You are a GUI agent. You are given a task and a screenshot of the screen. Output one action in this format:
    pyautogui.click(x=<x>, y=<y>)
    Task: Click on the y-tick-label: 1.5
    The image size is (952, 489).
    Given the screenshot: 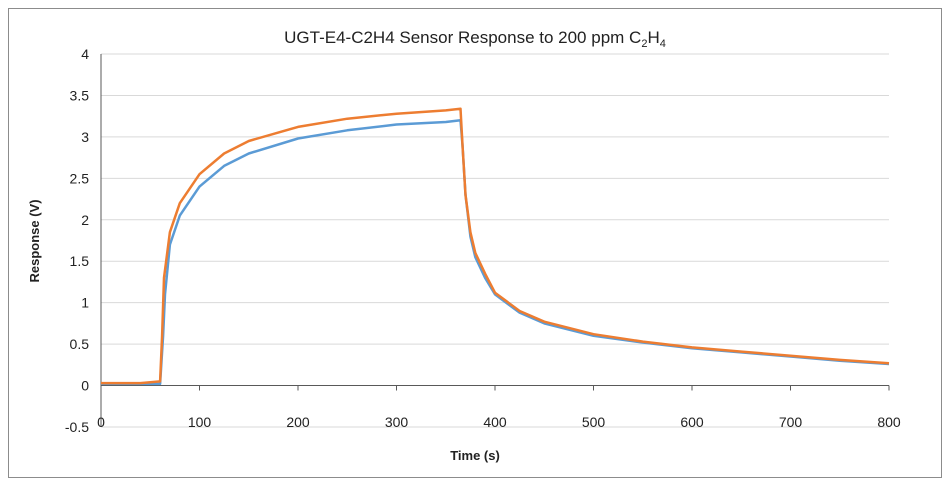 What is the action you would take?
    pyautogui.click(x=80, y=261)
    